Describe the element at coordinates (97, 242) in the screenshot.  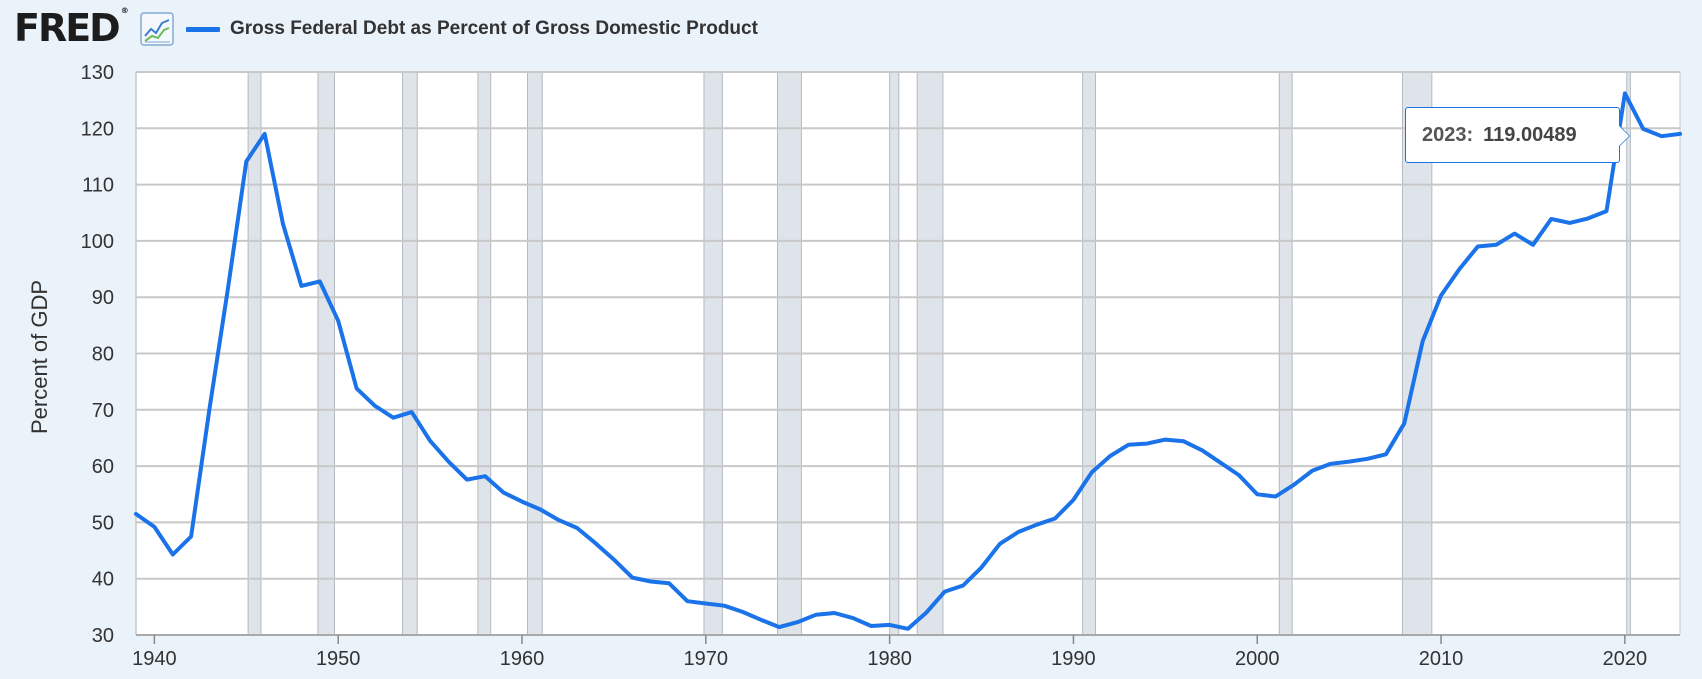
I see `y-tick-label: 100` at that location.